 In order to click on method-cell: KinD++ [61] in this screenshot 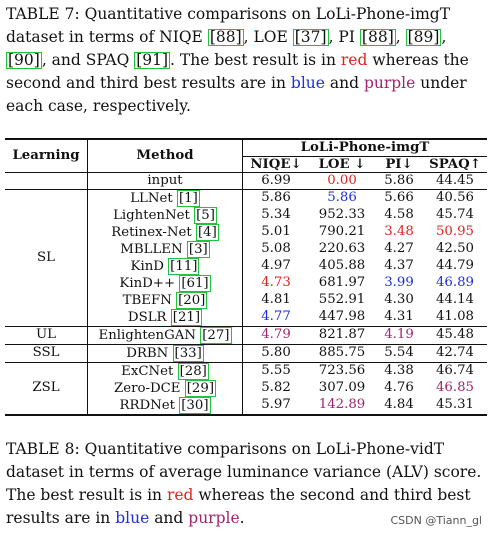, I will do `click(165, 283)`.